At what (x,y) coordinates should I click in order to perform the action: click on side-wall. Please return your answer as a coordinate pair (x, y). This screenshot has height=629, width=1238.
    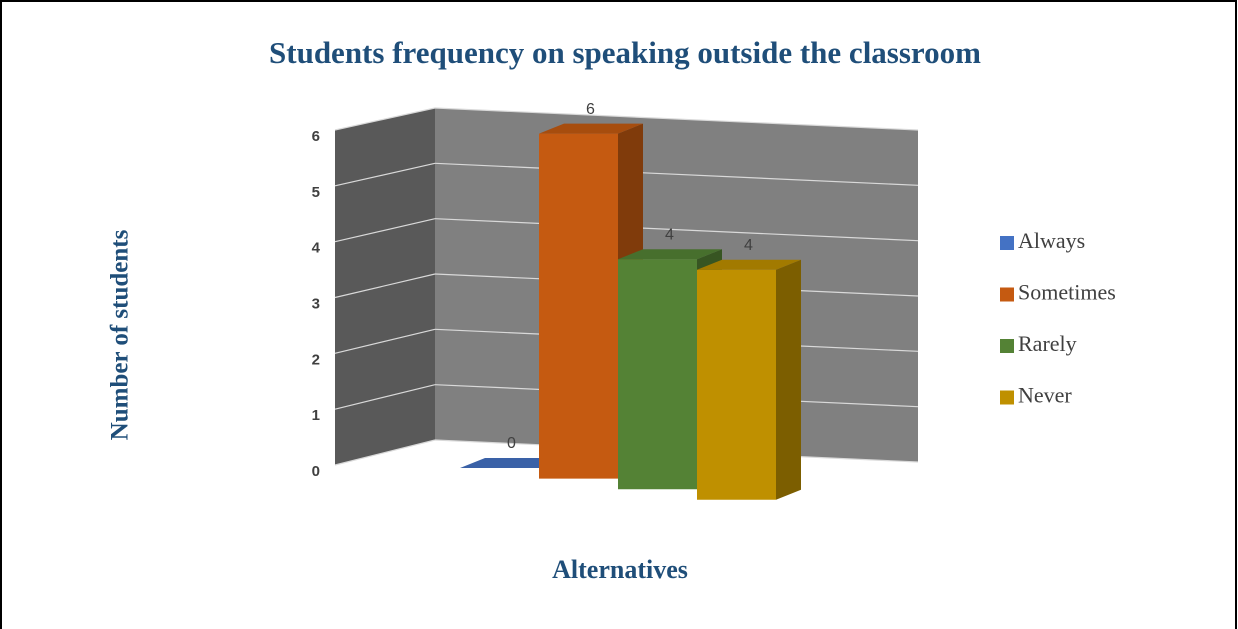
    Looking at the image, I should click on (385, 286).